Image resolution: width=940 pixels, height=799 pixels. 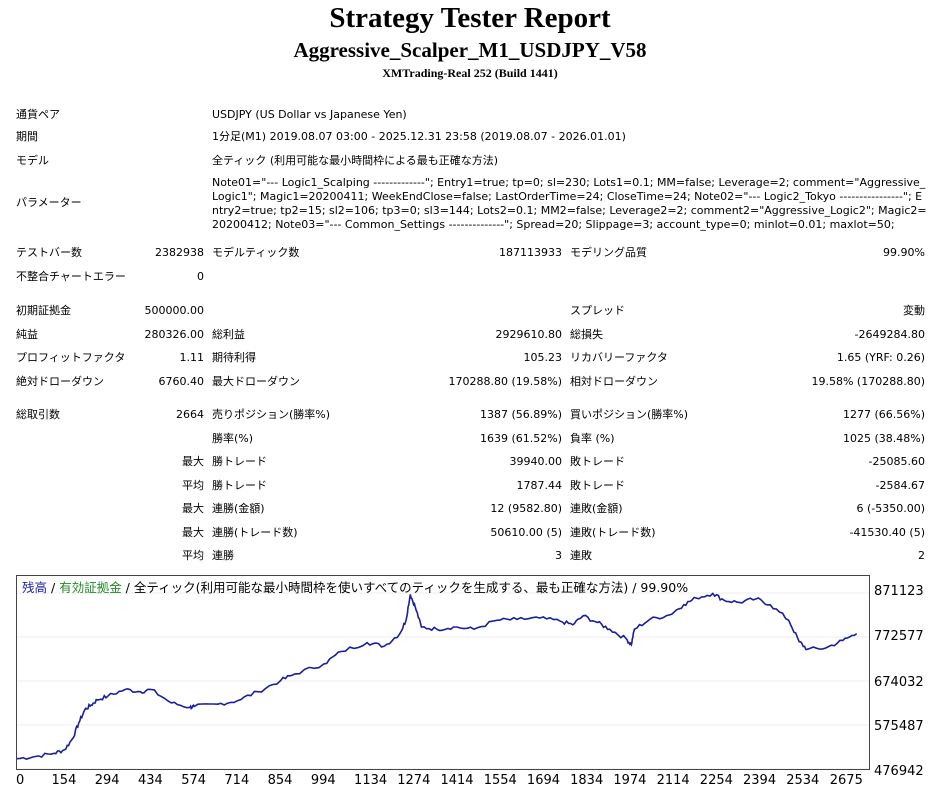 What do you see at coordinates (543, 357) in the screenshot?
I see `expected-payoff-value: 105.23` at bounding box center [543, 357].